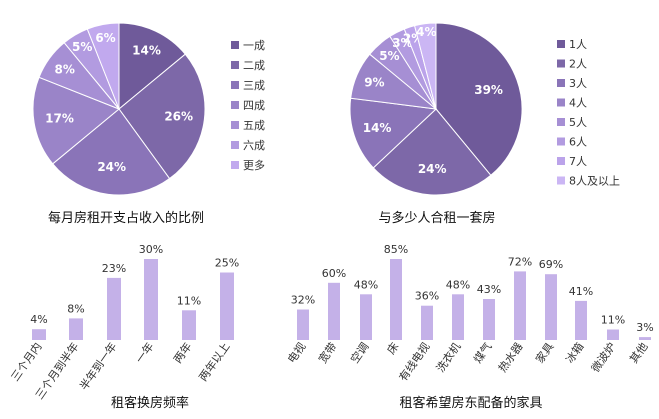 Image resolution: width=659 pixels, height=419 pixels. I want to click on pie-1-data-label: 9%, so click(374, 82).